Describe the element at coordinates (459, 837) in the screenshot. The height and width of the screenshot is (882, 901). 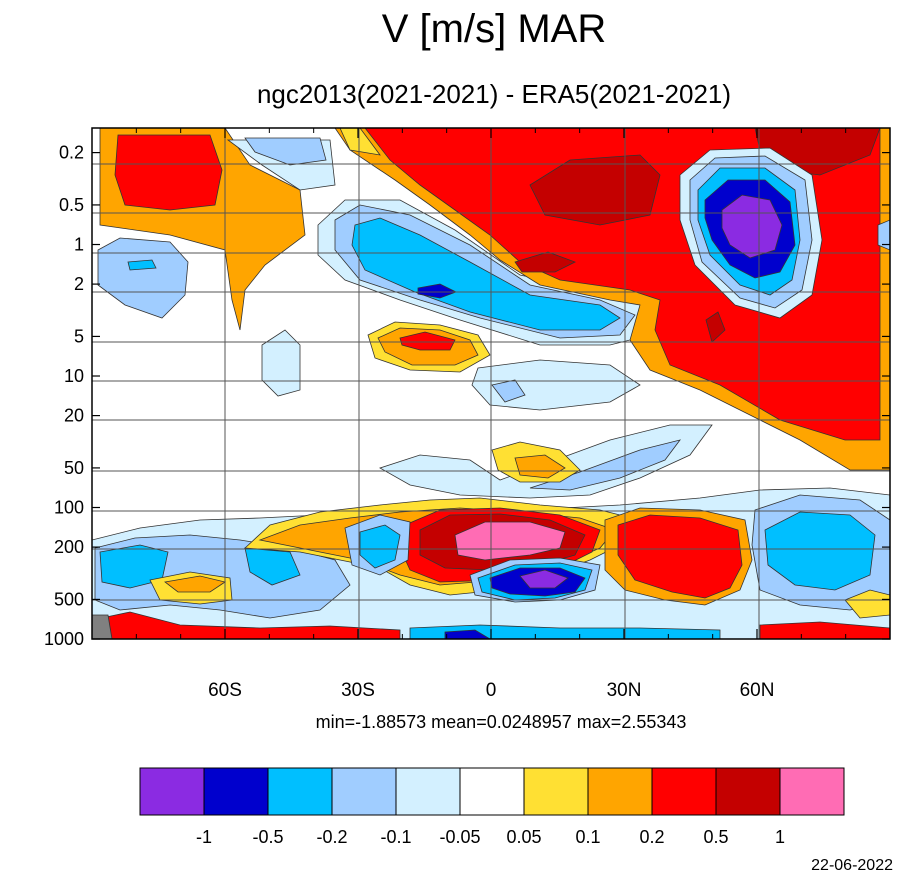
I see `colorbar-label: -0.05` at that location.